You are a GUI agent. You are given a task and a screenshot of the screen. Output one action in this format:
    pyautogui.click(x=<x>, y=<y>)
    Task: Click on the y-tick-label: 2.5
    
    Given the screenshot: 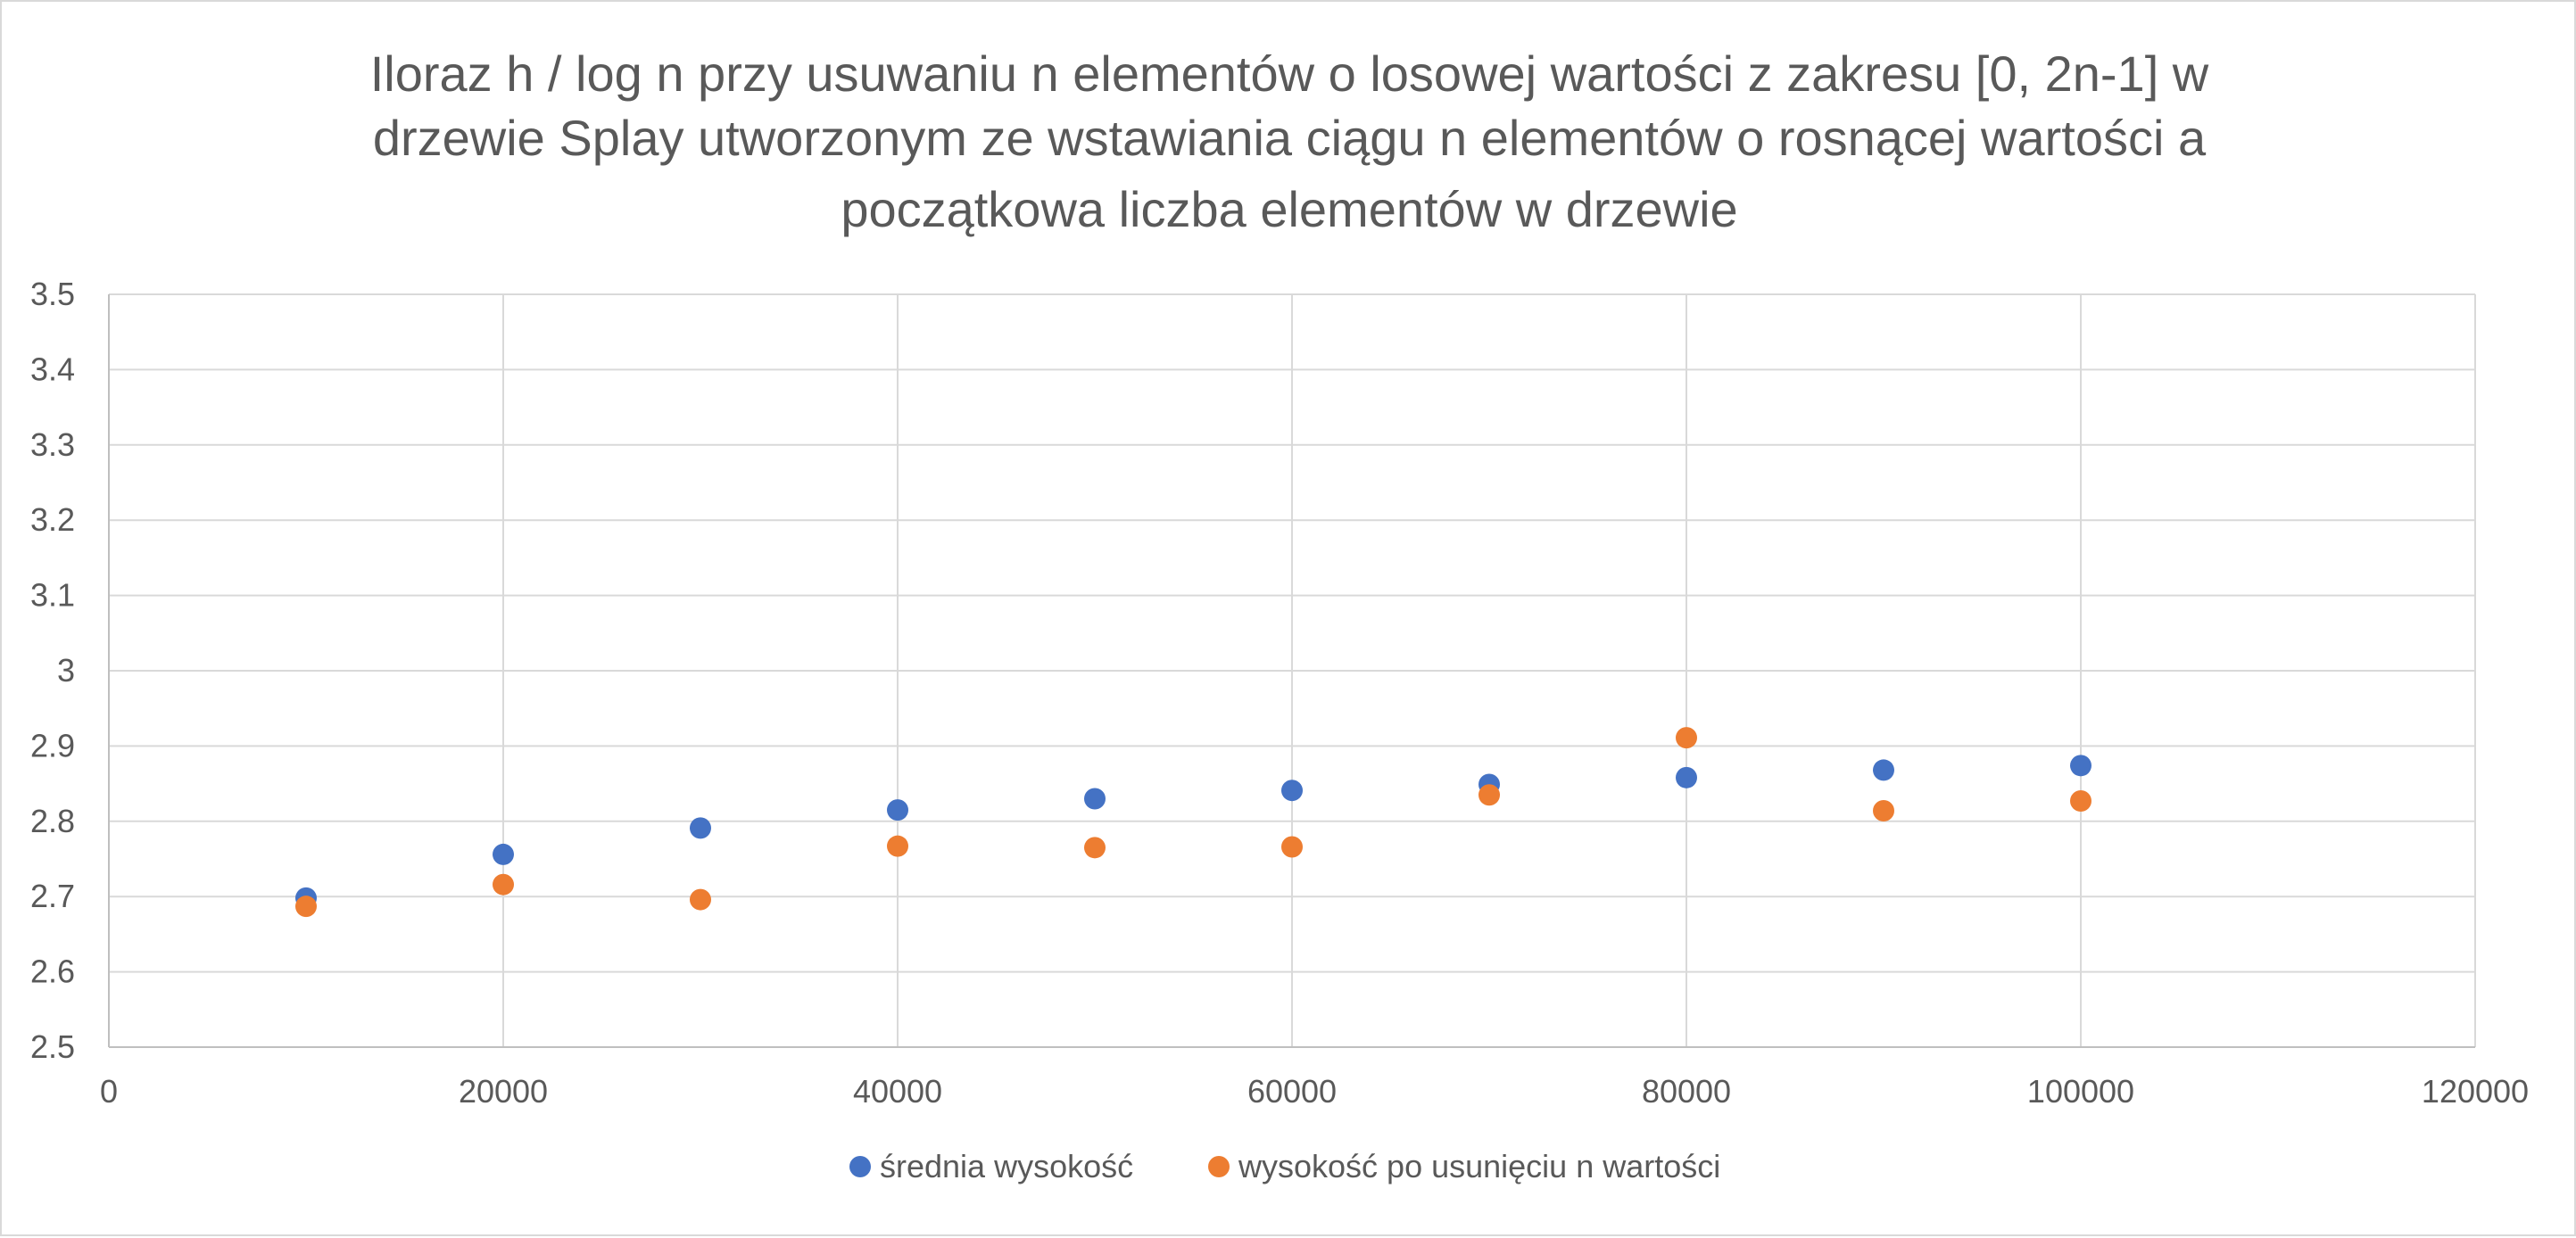 What is the action you would take?
    pyautogui.click(x=52, y=1046)
    